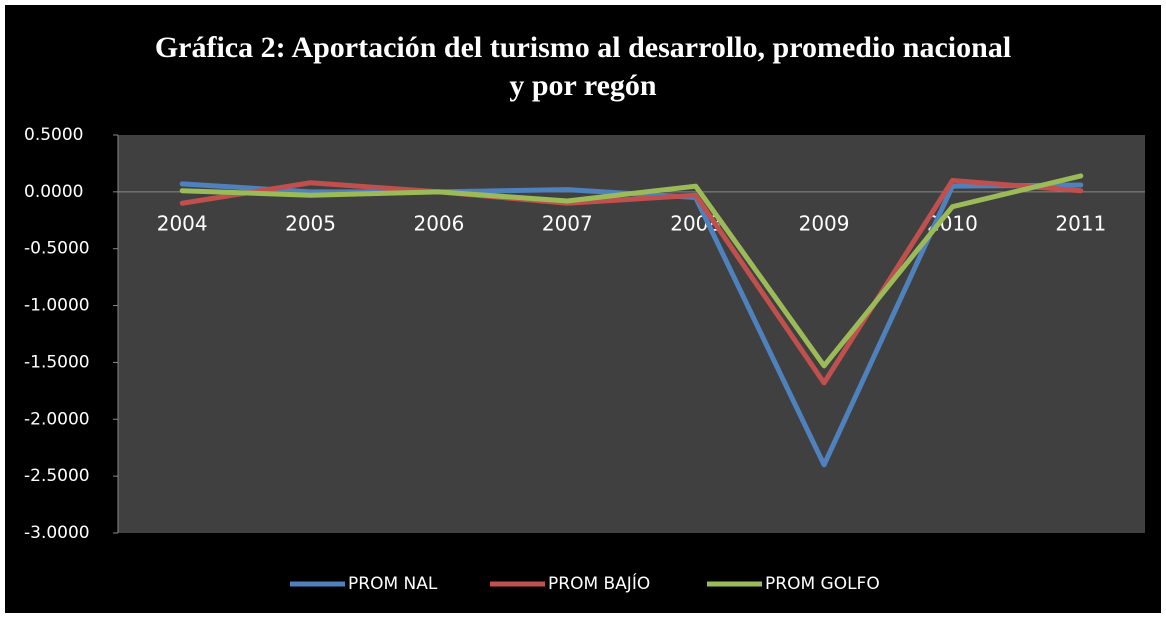  What do you see at coordinates (822, 584) in the screenshot?
I see `legend-label: PROM GOLFO` at bounding box center [822, 584].